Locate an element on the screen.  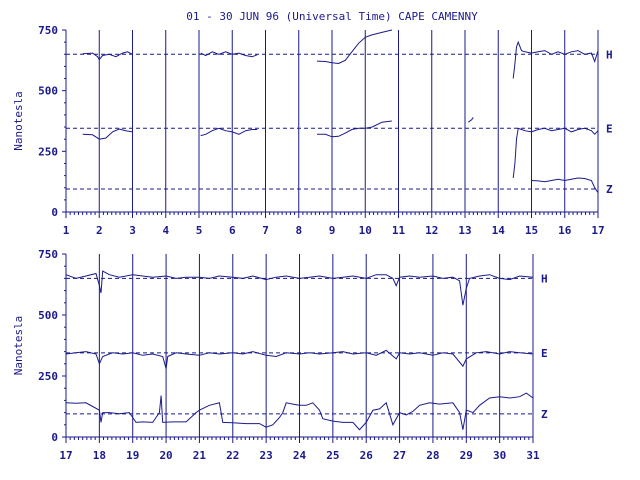
x-tick-label: 22 is located at coordinates (232, 455).